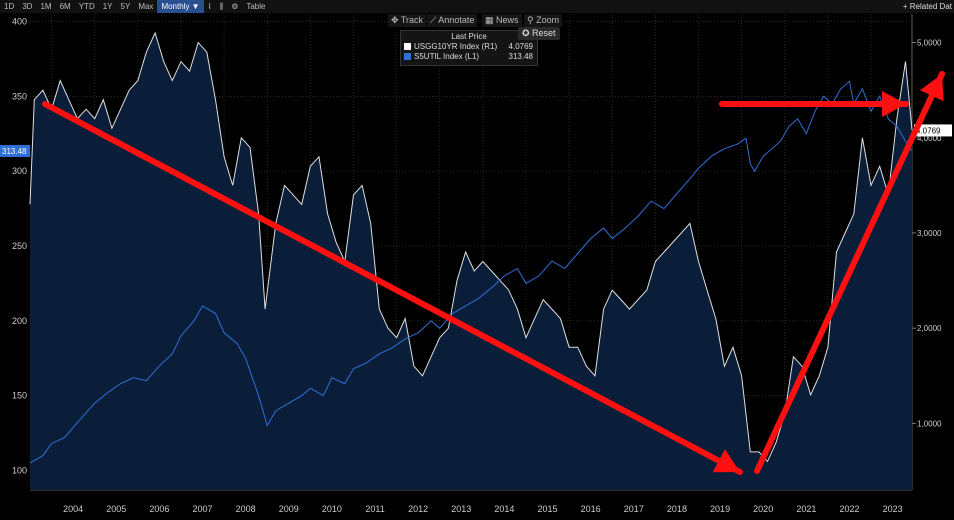 Image resolution: width=954 pixels, height=520 pixels. Describe the element at coordinates (456, 46) in the screenshot. I see `legend-series-name: USGG10YR Index (R1)` at that location.